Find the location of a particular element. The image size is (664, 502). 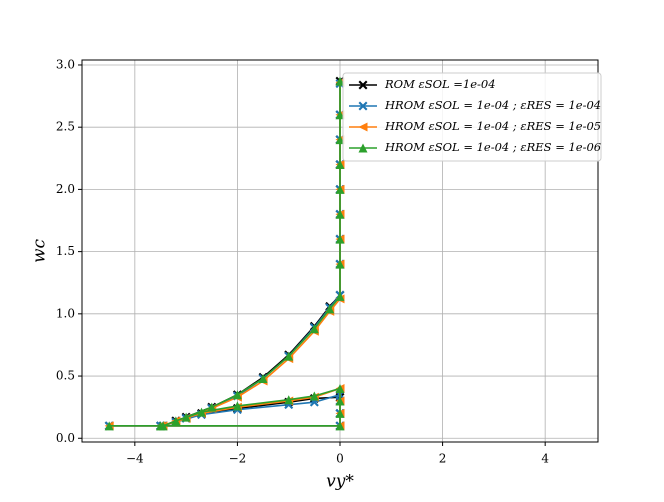

y-tick-label: 2.5 is located at coordinates (65, 127).